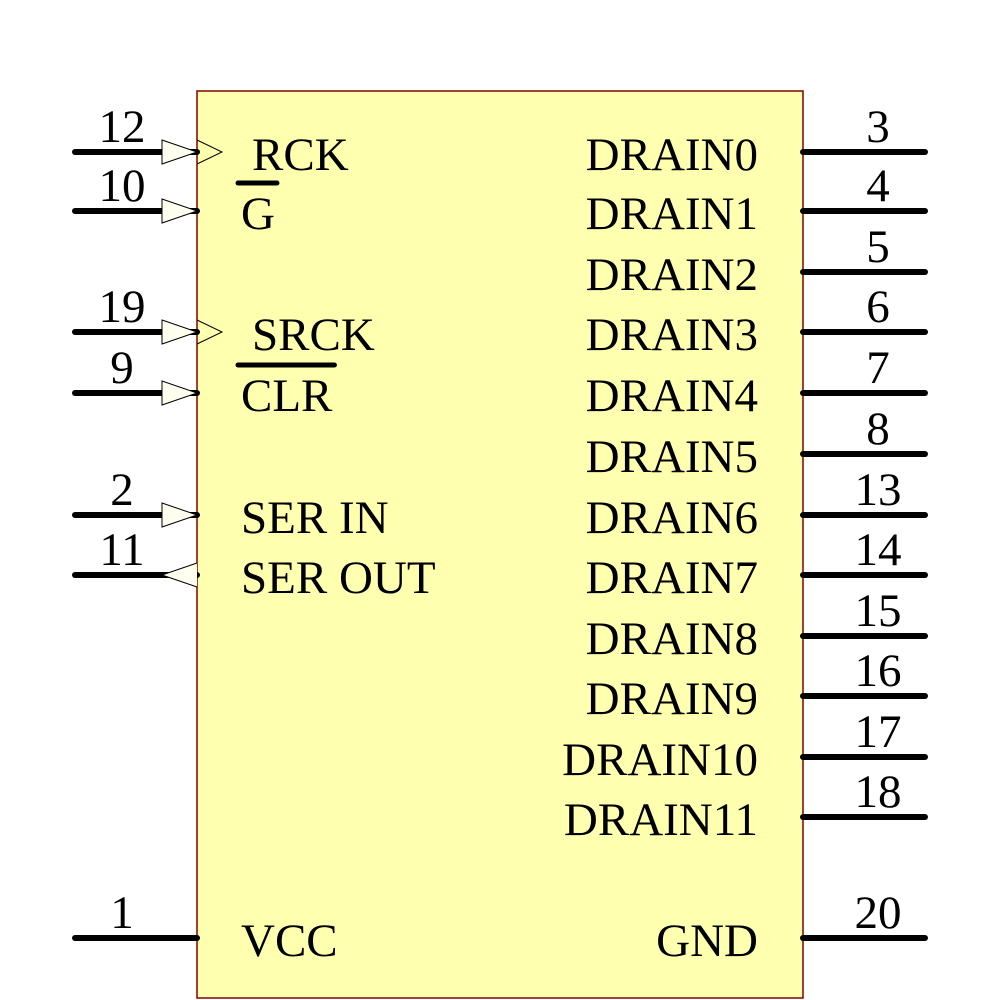  I want to click on pin-number: 7, so click(878, 368).